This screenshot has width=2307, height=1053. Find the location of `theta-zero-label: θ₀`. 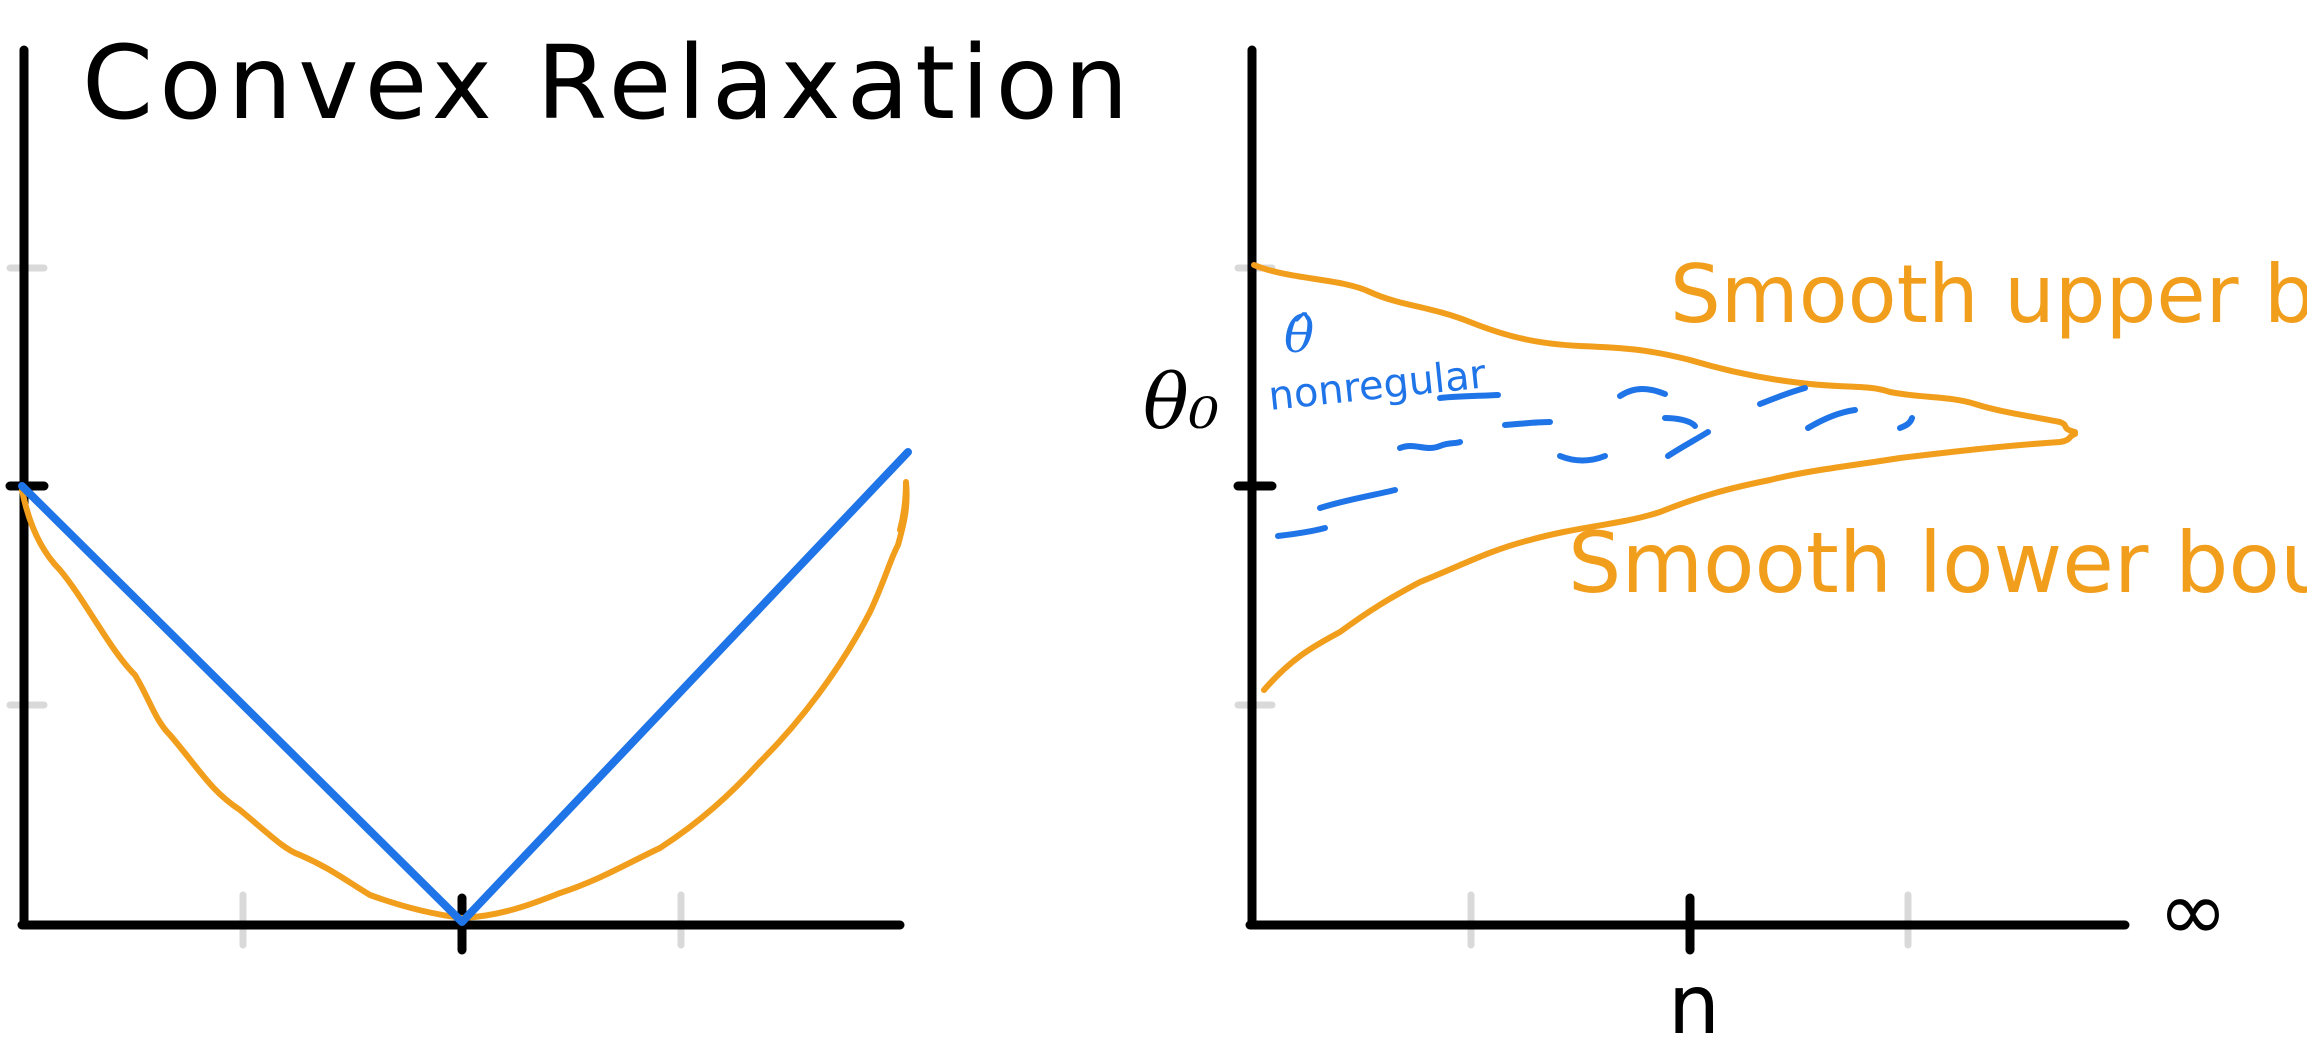

theta-zero-label: θ₀ is located at coordinates (1181, 401).